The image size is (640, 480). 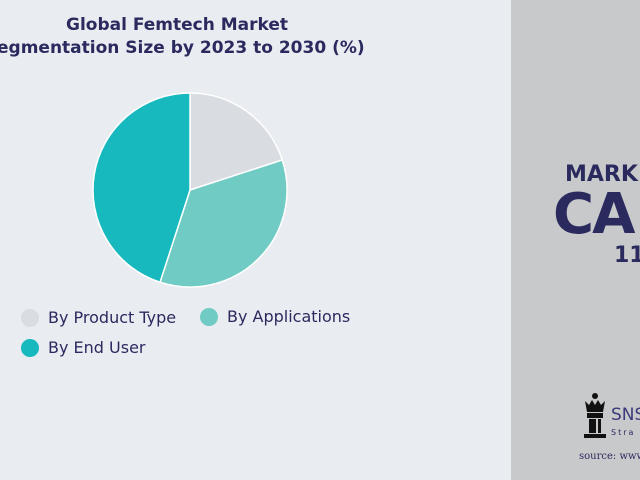 What do you see at coordinates (627, 255) in the screenshot?
I see `cagr-value: 11.` at bounding box center [627, 255].